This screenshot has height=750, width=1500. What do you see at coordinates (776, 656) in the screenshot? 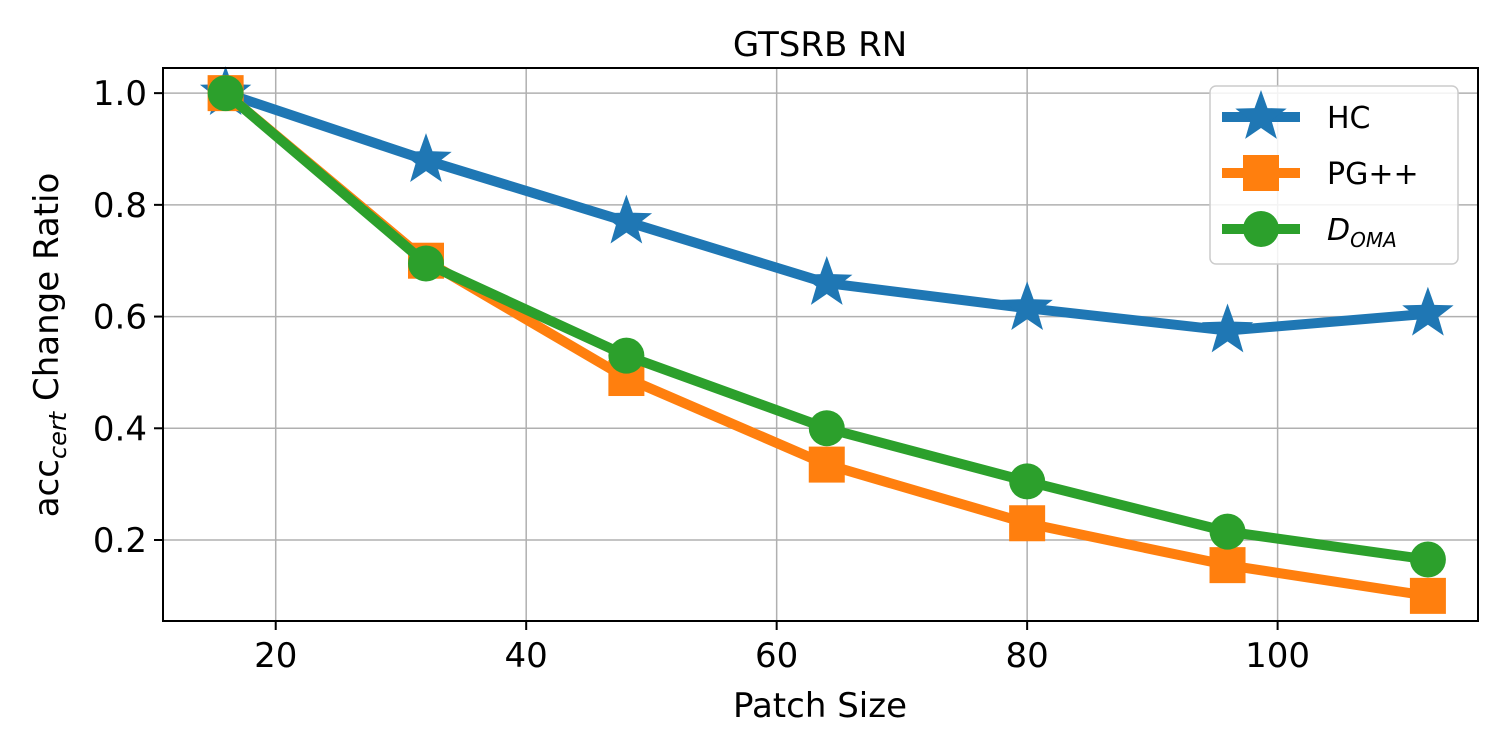
I see `x-tick-label: 60` at bounding box center [776, 656].